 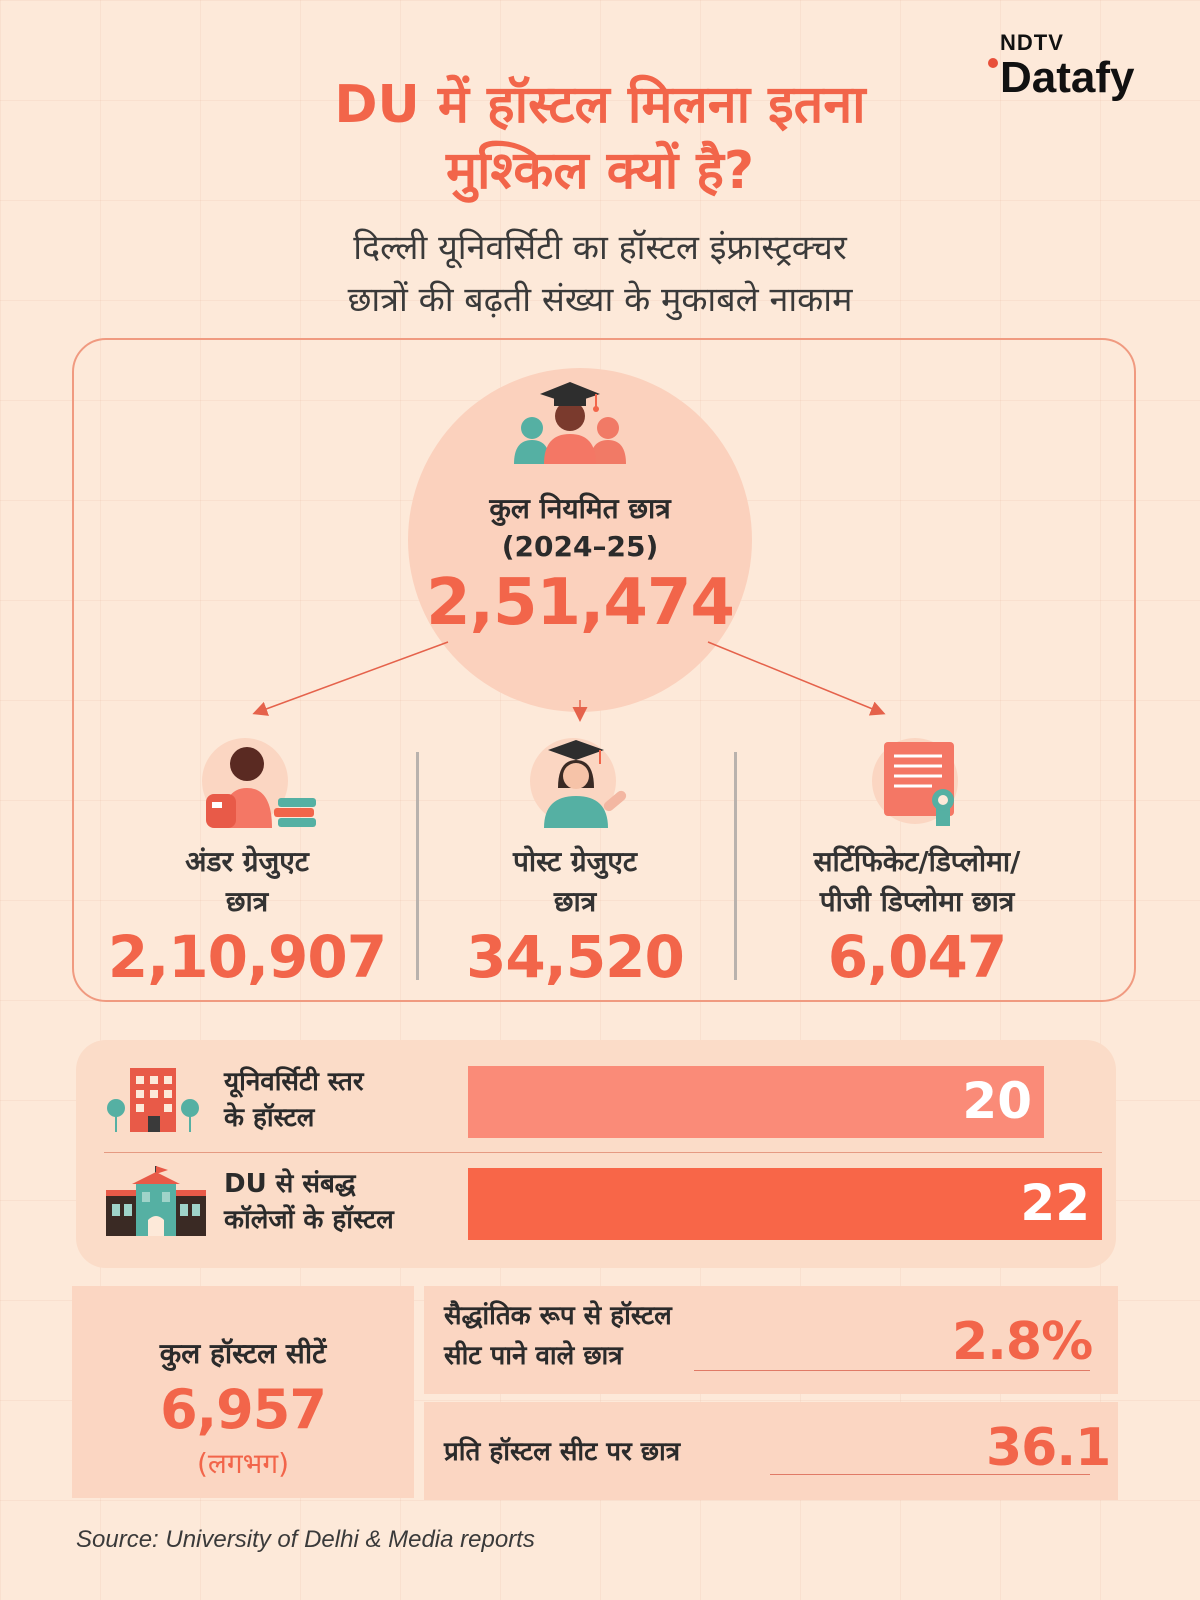 I want to click on ndtv-datafy-logo: NDTV Datafy, so click(x=1084, y=70).